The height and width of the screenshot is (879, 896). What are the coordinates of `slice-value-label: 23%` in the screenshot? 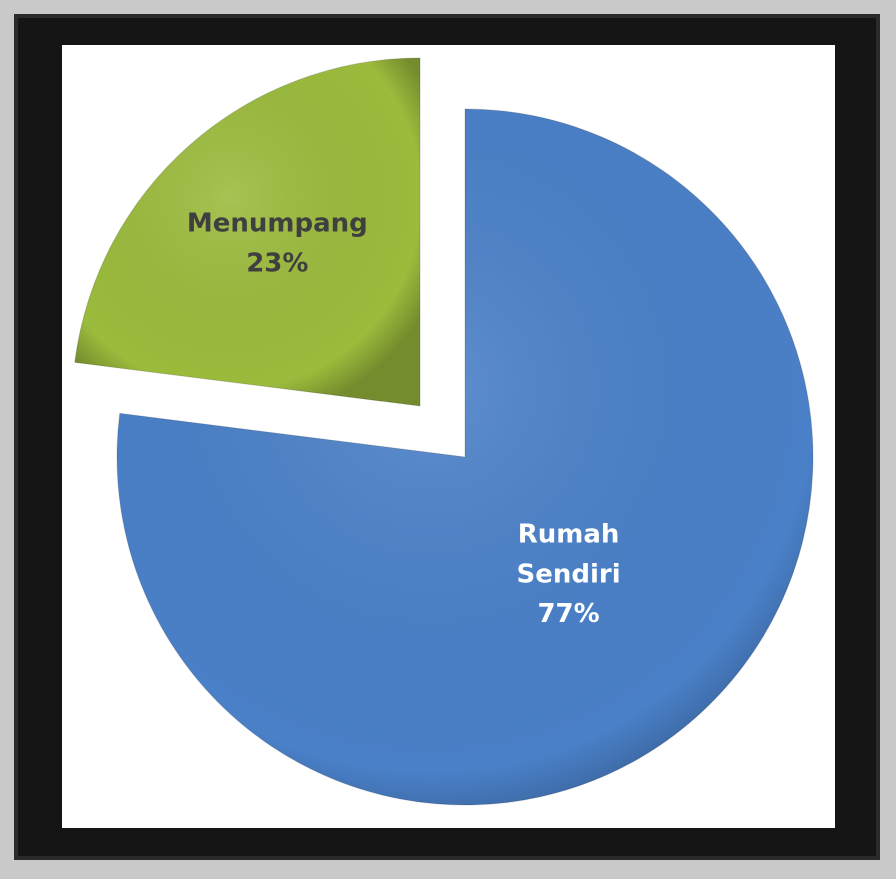 It's located at (277, 264).